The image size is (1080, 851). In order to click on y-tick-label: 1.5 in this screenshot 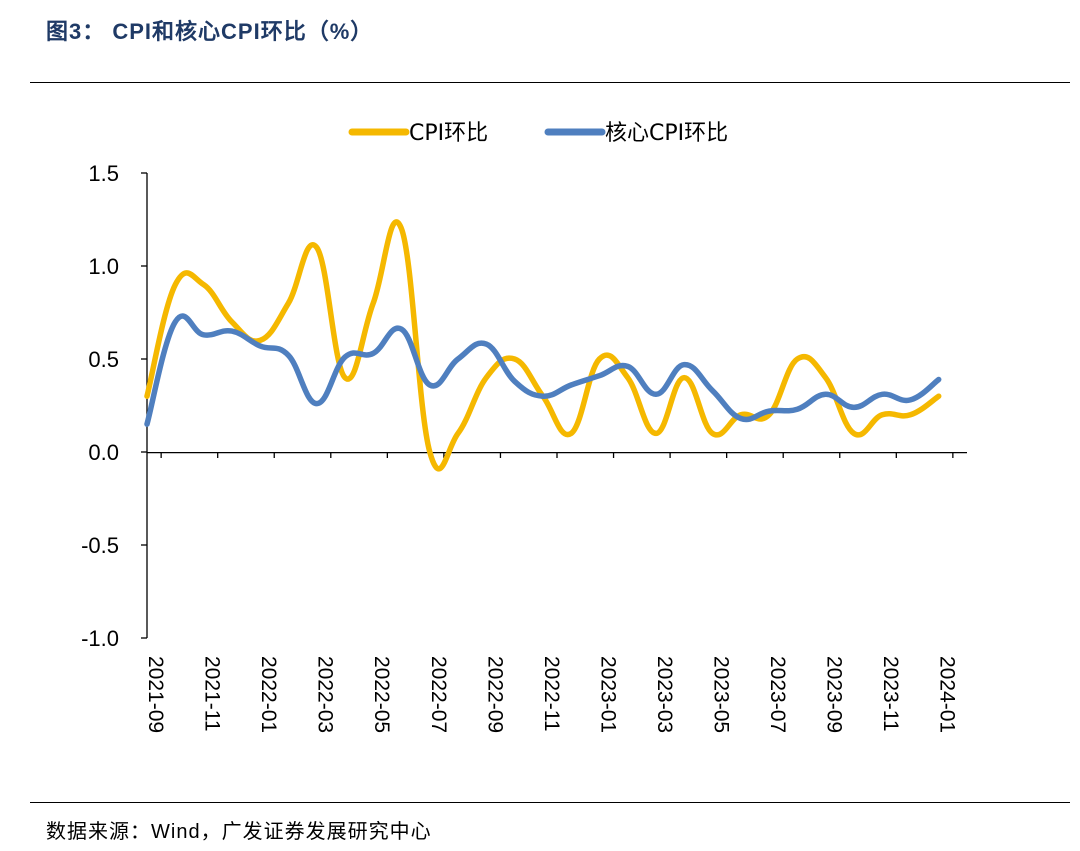, I will do `click(103, 173)`.